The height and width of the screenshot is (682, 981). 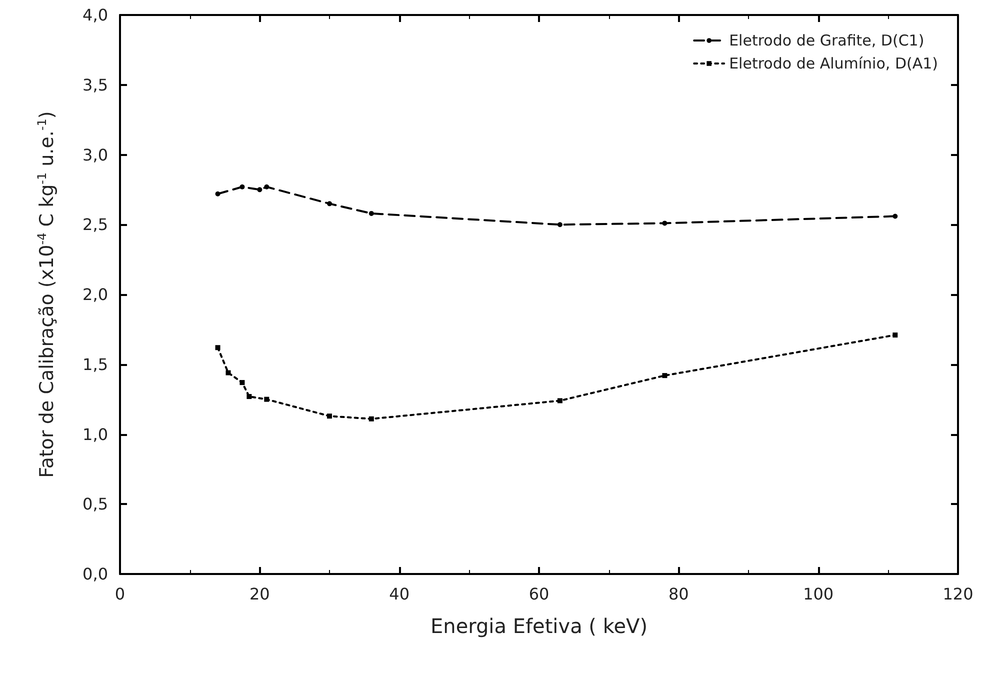 What do you see at coordinates (958, 594) in the screenshot?
I see `x-tick-label: 120` at bounding box center [958, 594].